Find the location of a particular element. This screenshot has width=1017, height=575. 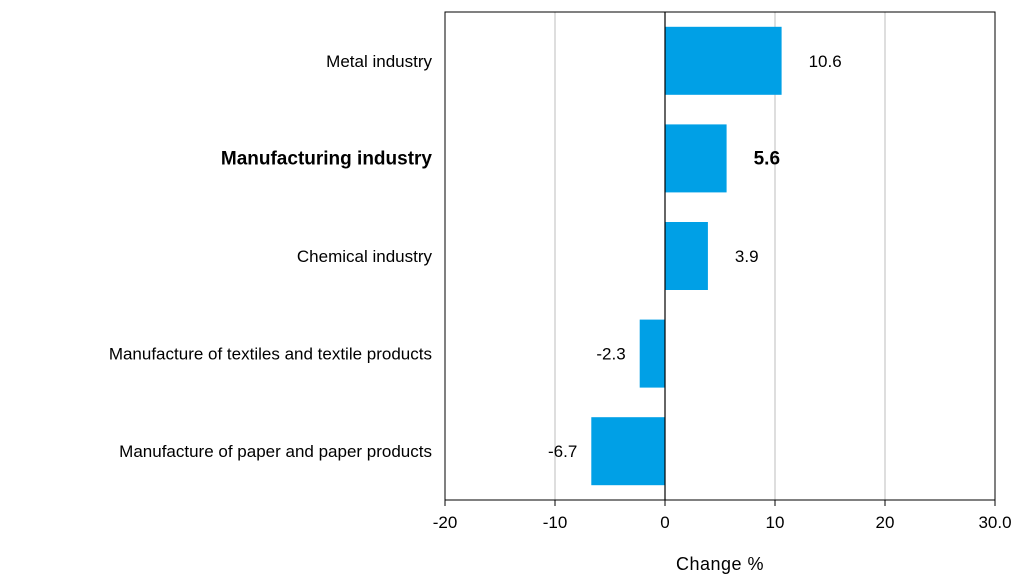

x-tick-label: 0 is located at coordinates (664, 522).